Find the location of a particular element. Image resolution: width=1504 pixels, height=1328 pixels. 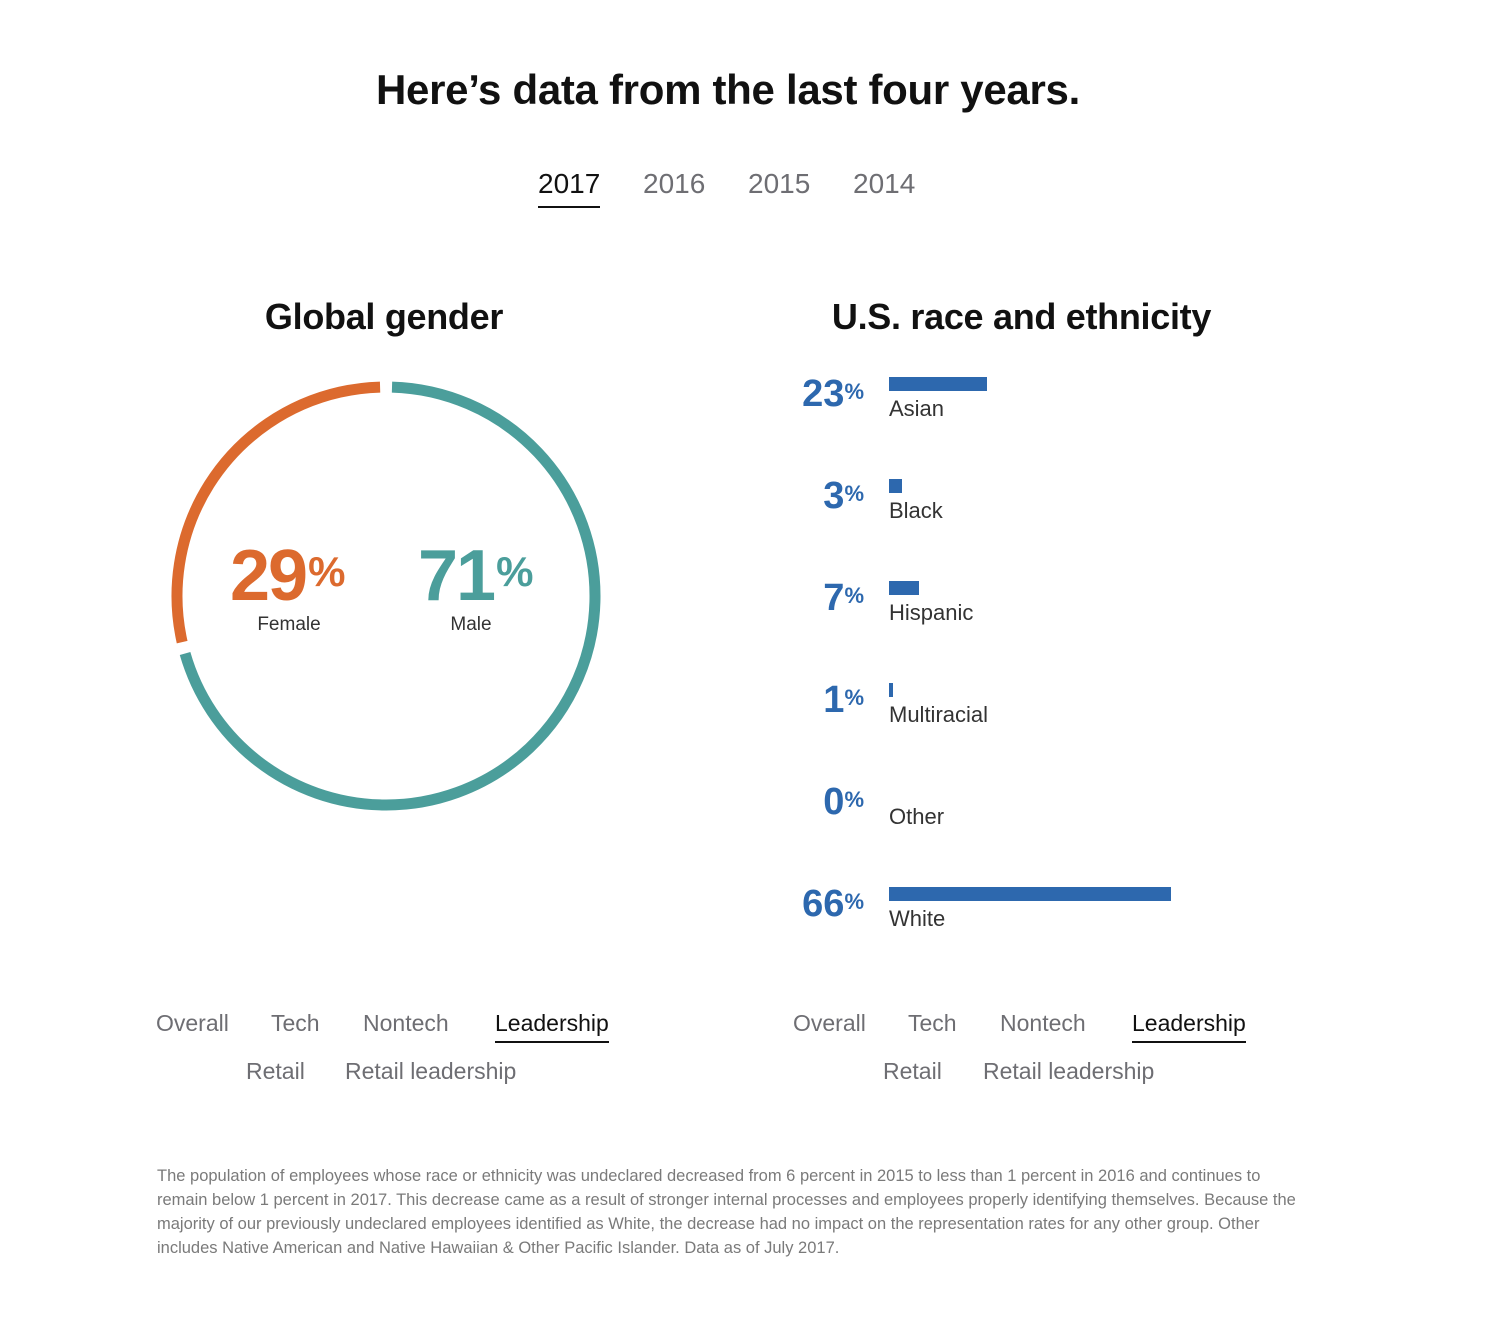

year-tab-2017: 2017 is located at coordinates (569, 187).